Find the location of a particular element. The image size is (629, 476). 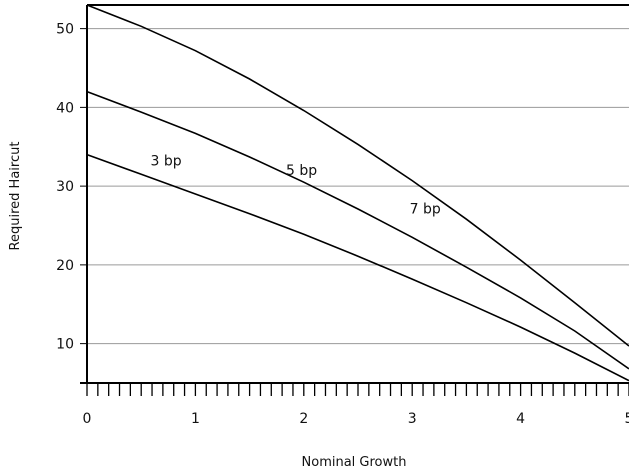

y-tick-label: 40 is located at coordinates (65, 108).